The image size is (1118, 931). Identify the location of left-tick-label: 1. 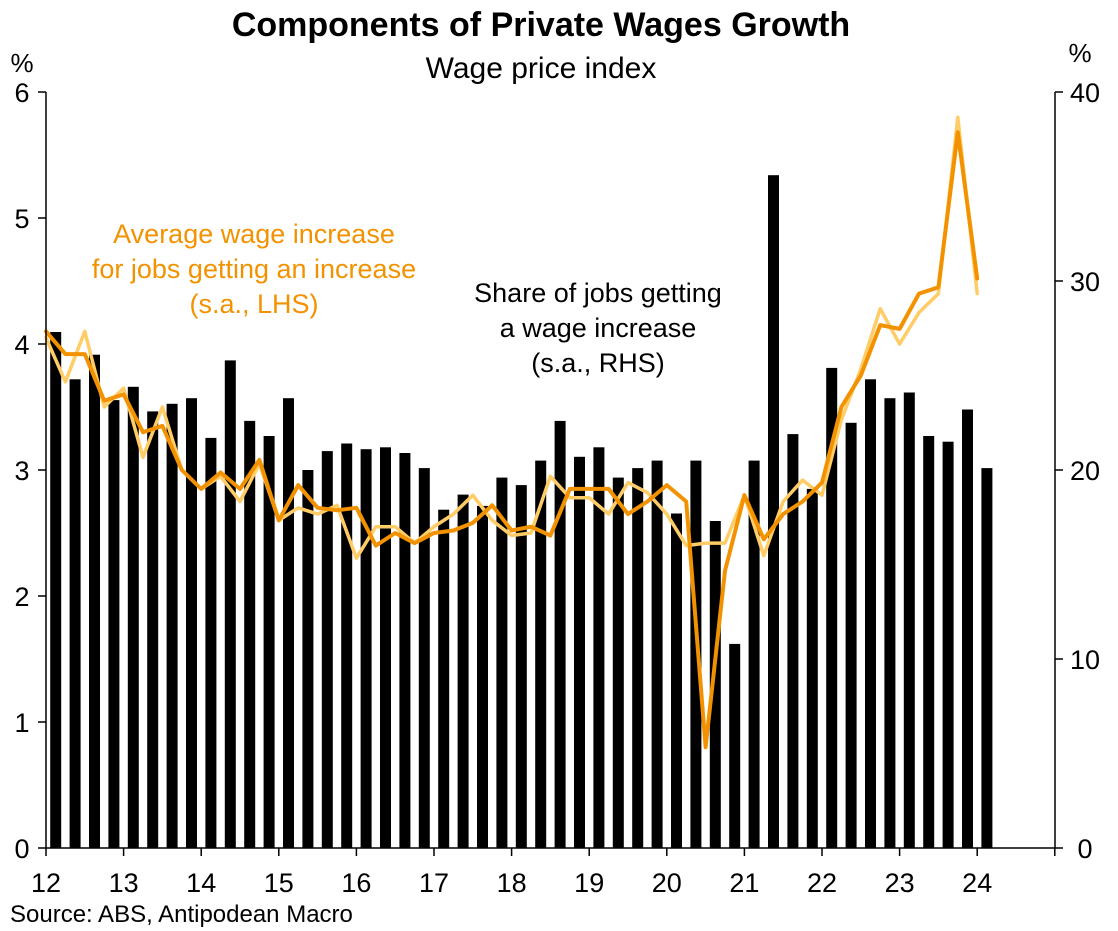
(21, 723).